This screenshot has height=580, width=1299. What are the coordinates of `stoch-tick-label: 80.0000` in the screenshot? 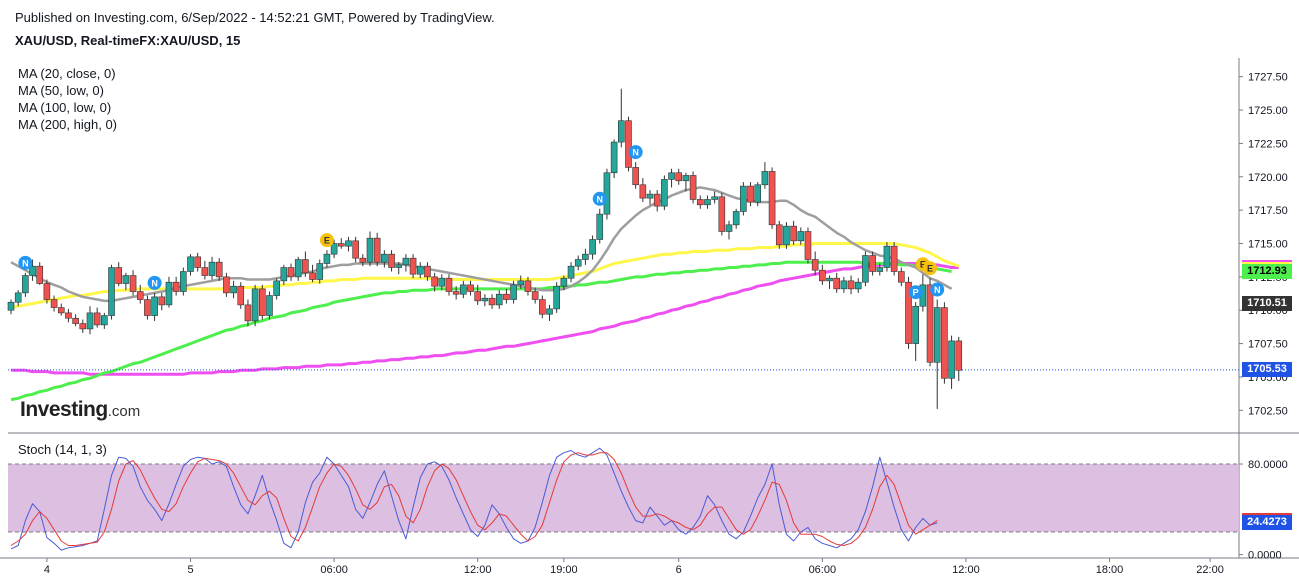 It's located at (1268, 465).